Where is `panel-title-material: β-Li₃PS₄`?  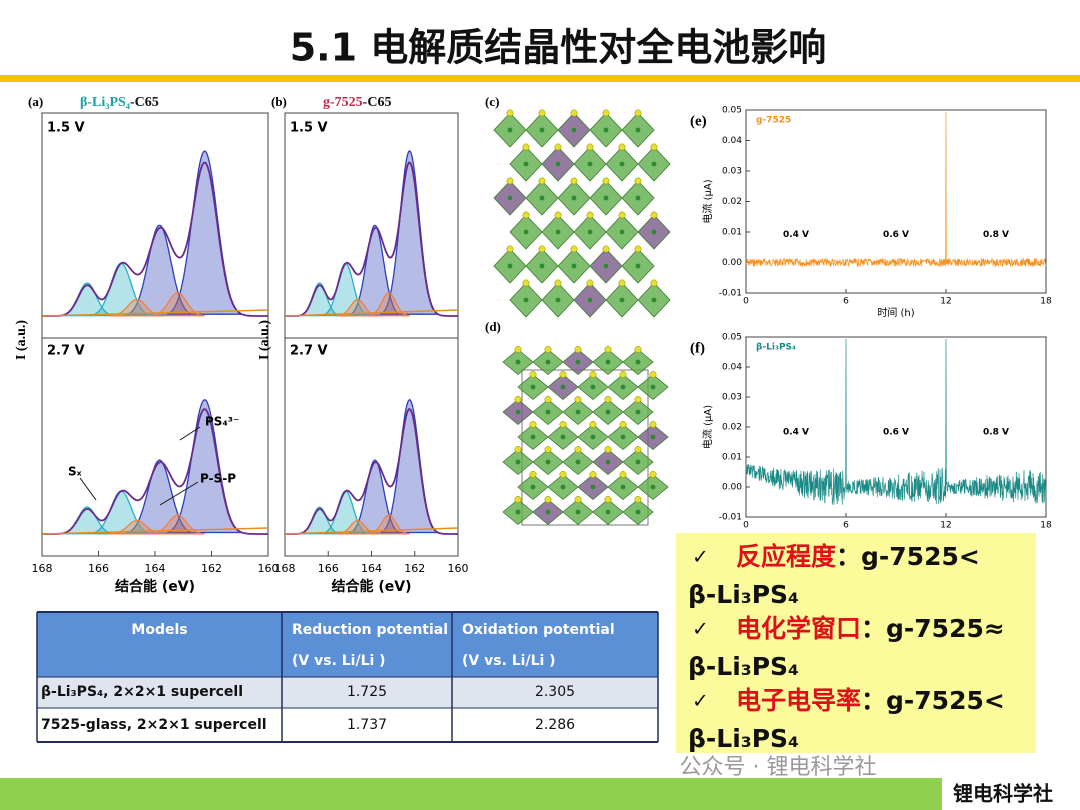 panel-title-material: β-Li₃PS₄ is located at coordinates (105, 102).